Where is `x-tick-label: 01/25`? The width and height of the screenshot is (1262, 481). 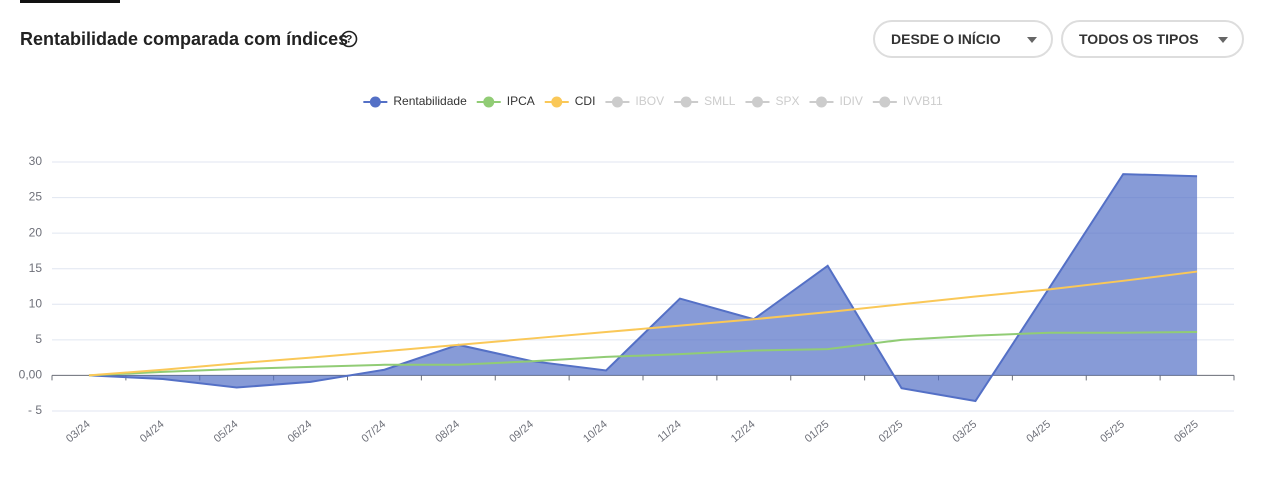
x-tick-label: 01/25 is located at coordinates (817, 431).